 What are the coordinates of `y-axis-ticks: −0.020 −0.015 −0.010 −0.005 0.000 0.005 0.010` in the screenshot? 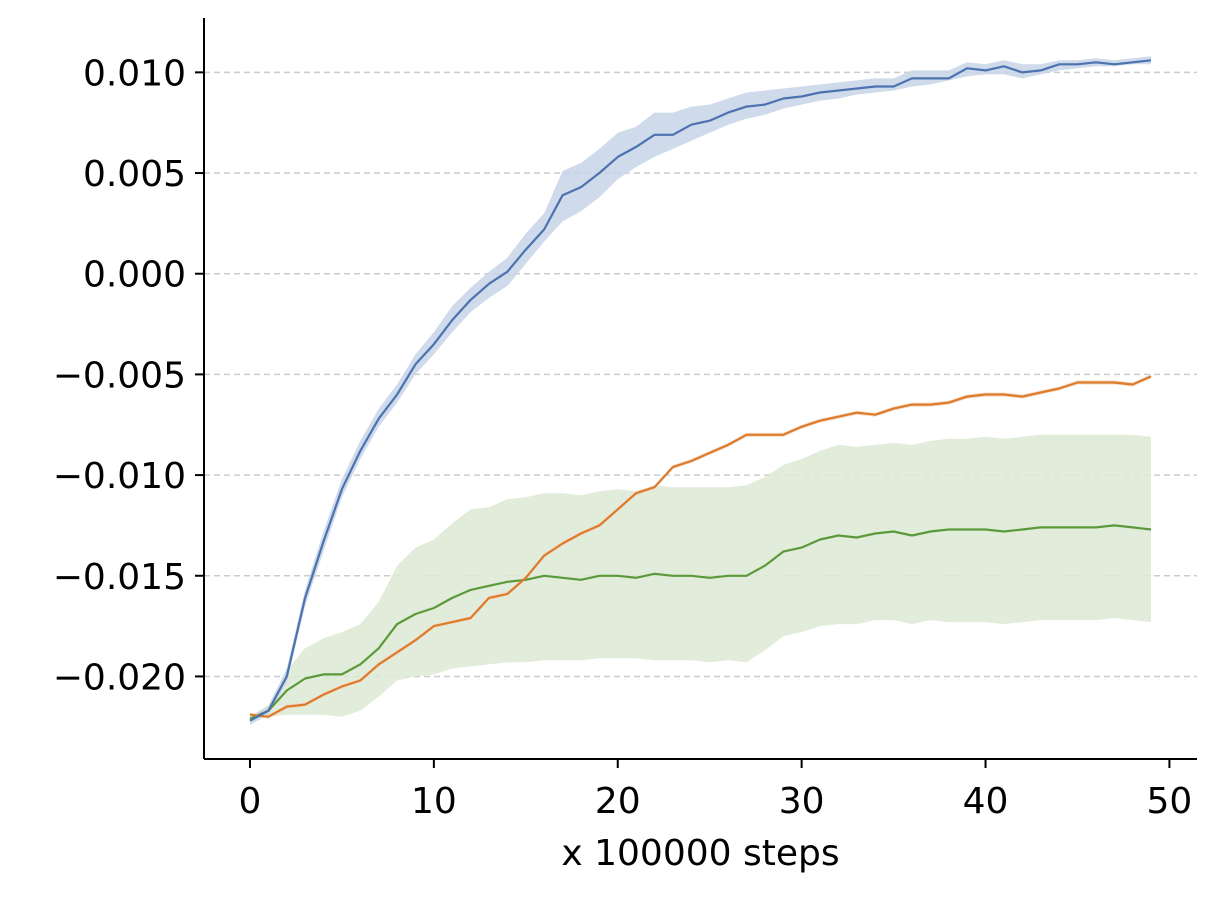 It's located at (128, 375).